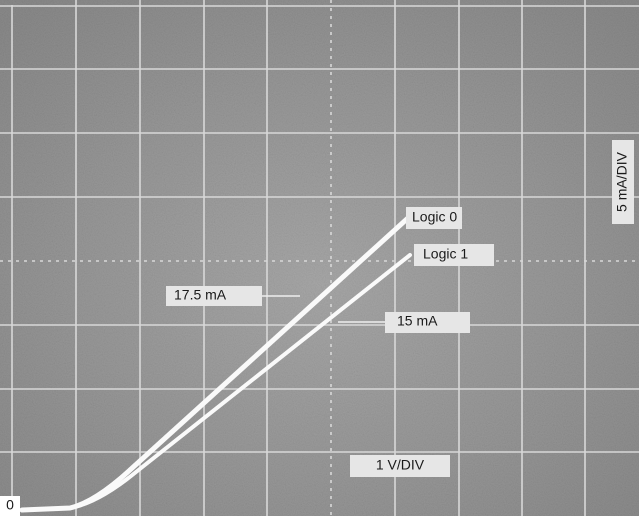 The height and width of the screenshot is (521, 639). What do you see at coordinates (445, 254) in the screenshot?
I see `logic1-label: Logic 1` at bounding box center [445, 254].